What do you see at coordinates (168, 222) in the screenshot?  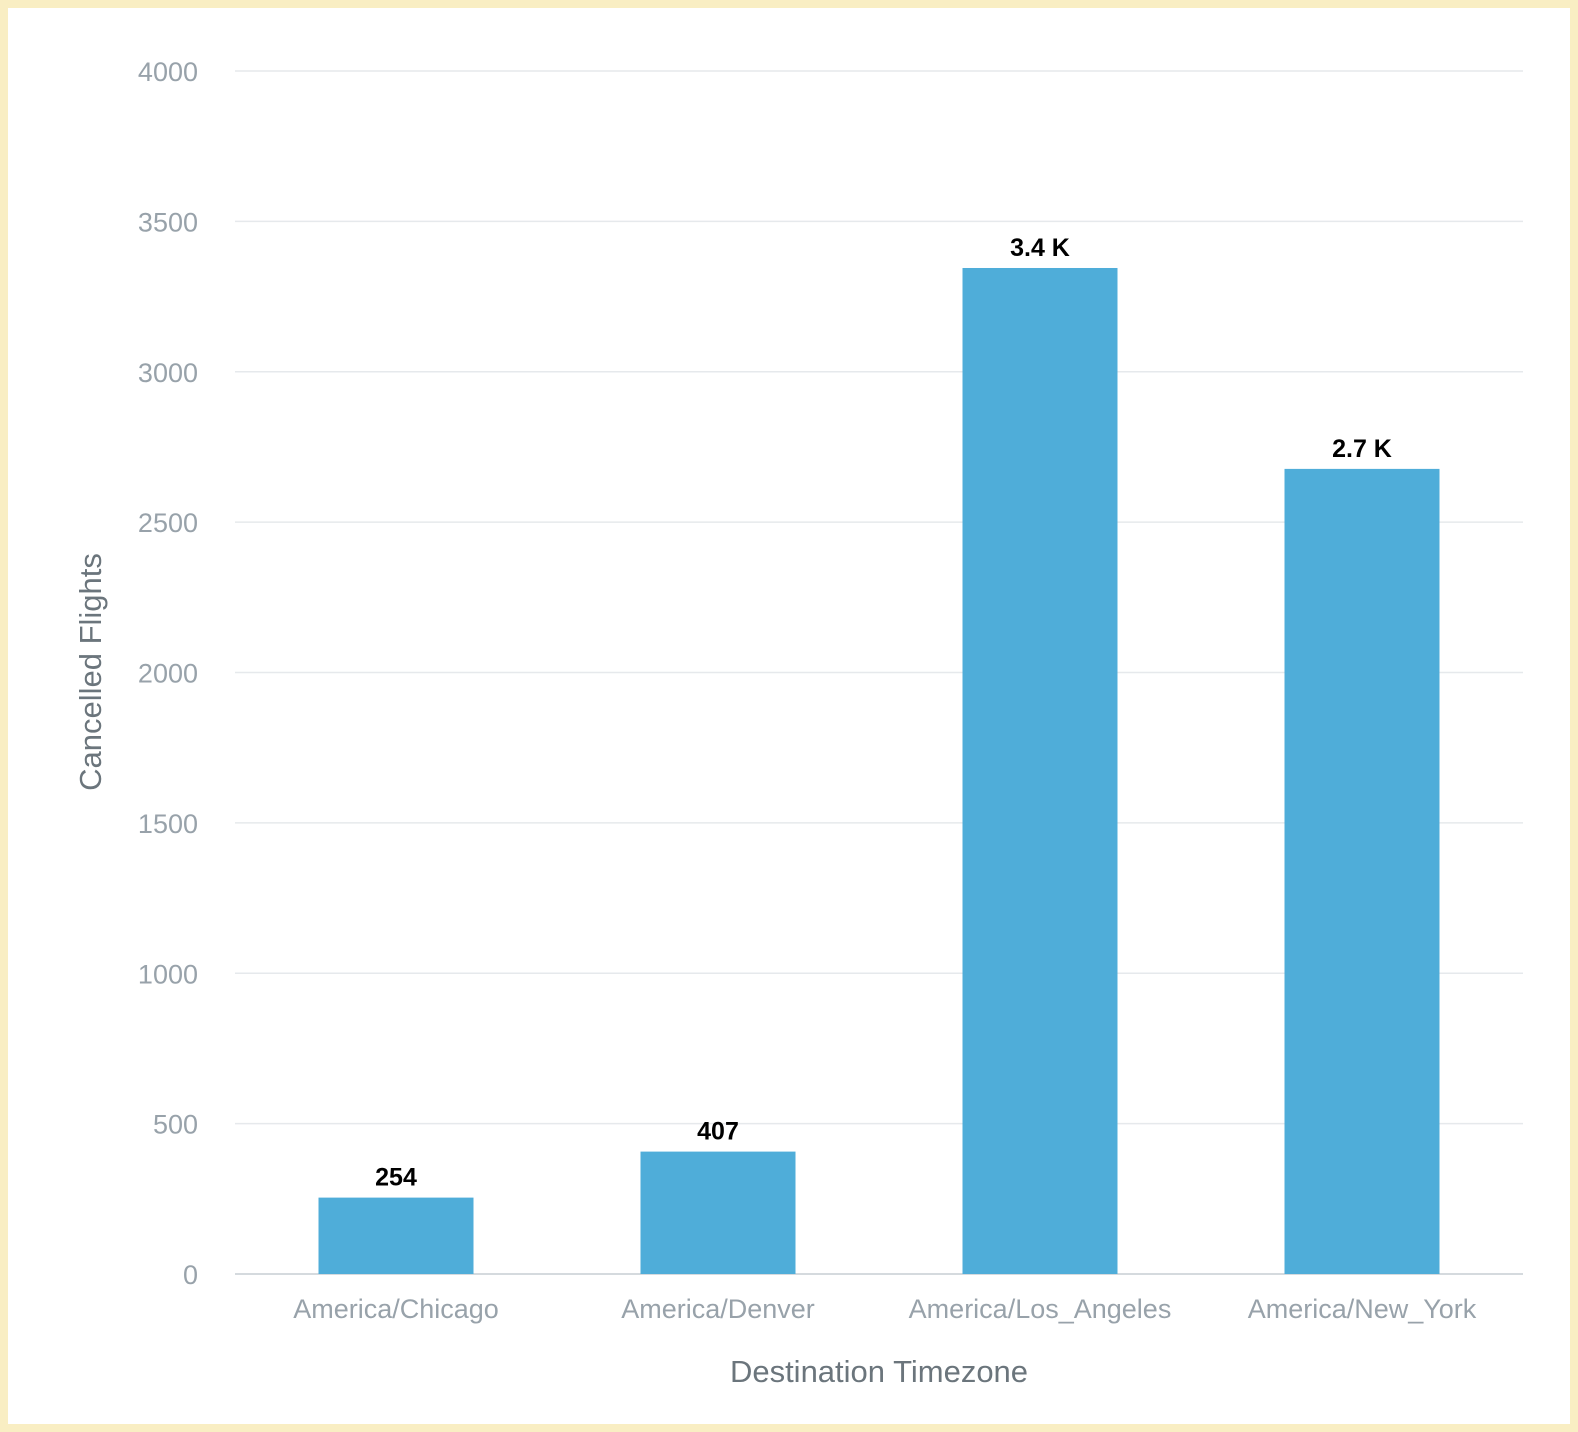 I see `y-tick-label: 3500` at bounding box center [168, 222].